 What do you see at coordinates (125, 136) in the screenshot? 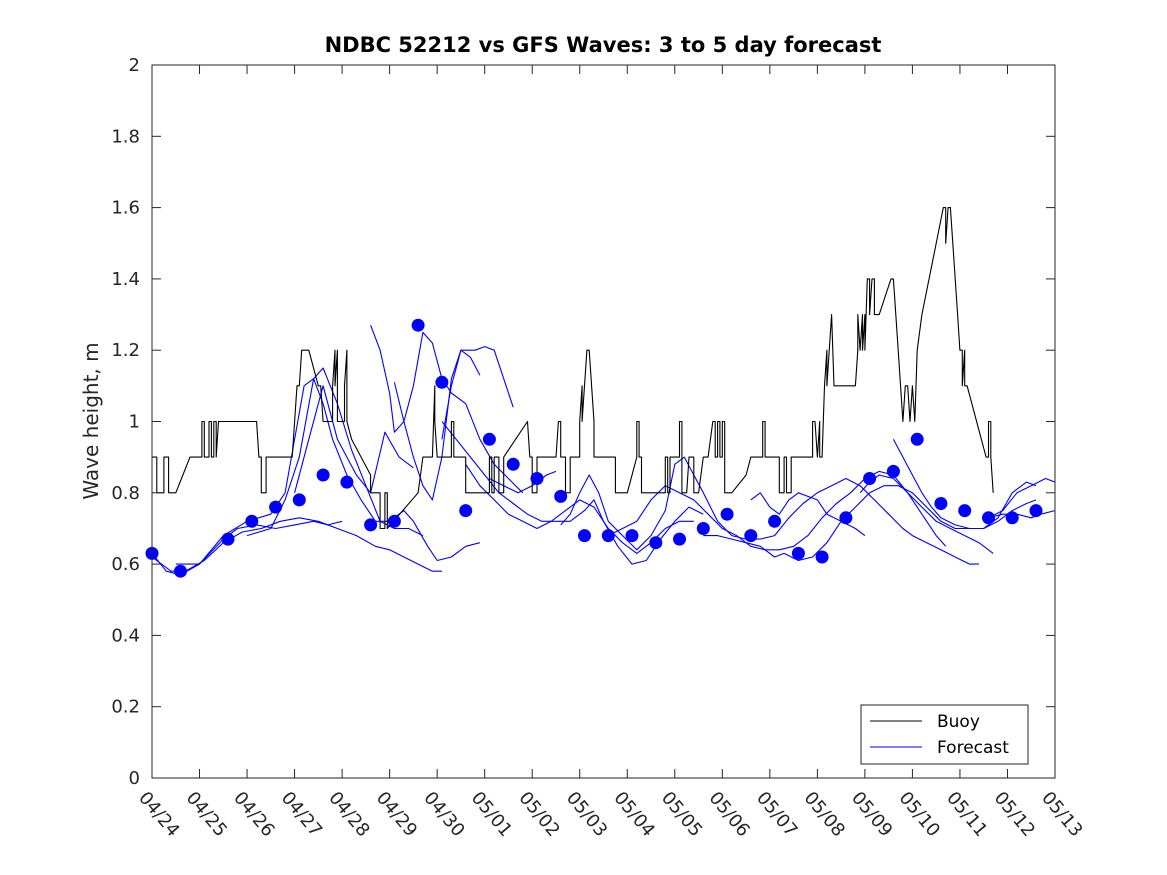
I see `y-tick-label: 1.8` at bounding box center [125, 136].